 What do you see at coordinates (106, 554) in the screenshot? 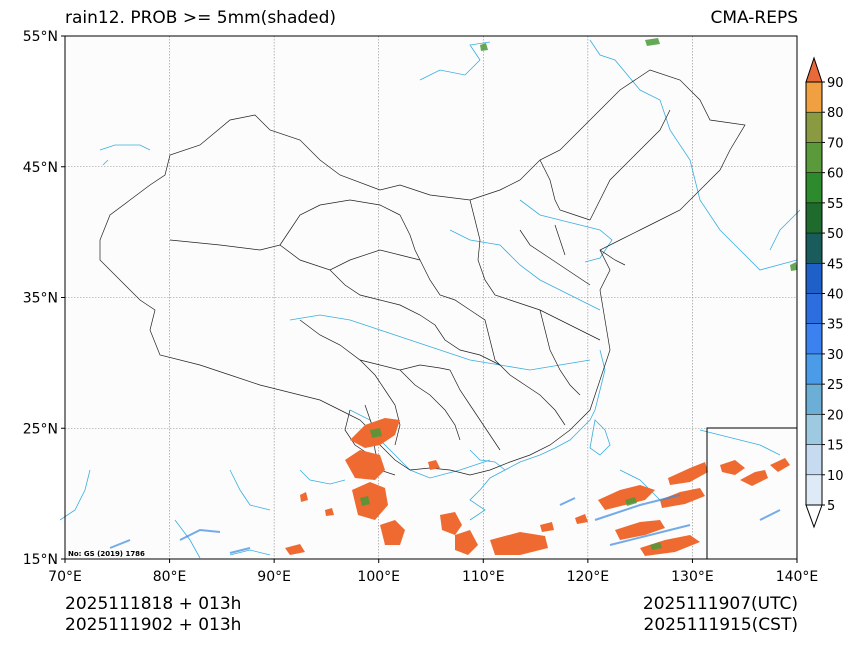
I see `map-credit: No: GS (2019) 1786` at bounding box center [106, 554].